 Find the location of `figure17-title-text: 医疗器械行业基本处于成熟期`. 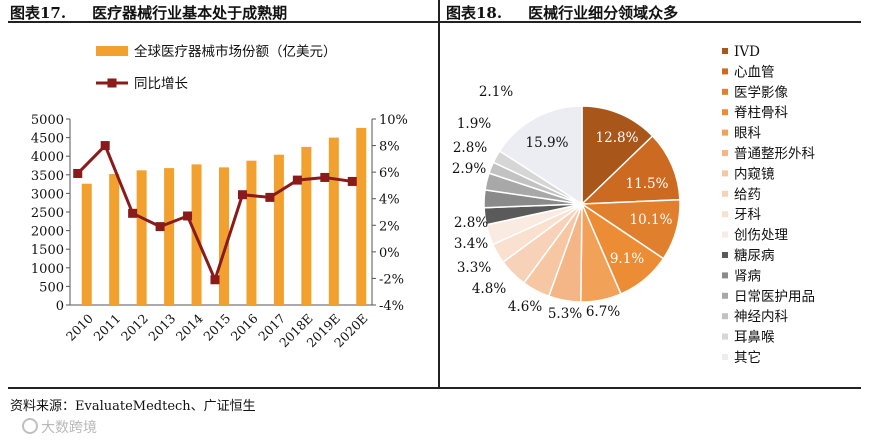

figure17-title-text: 医疗器械行业基本处于成熟期 is located at coordinates (190, 13).